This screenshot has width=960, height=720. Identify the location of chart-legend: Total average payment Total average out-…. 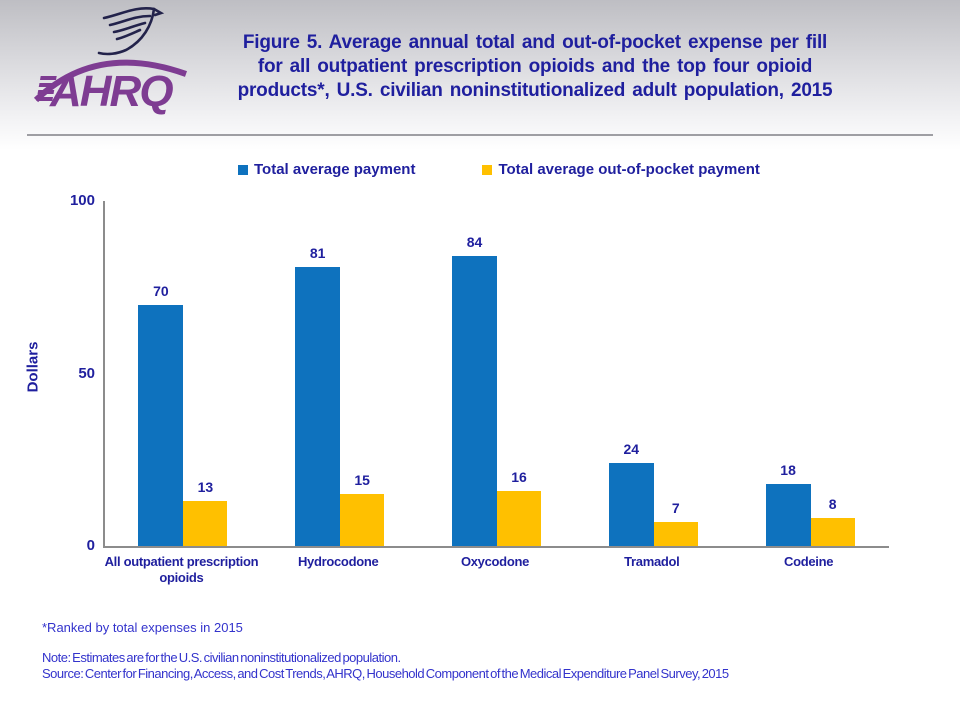
(499, 170).